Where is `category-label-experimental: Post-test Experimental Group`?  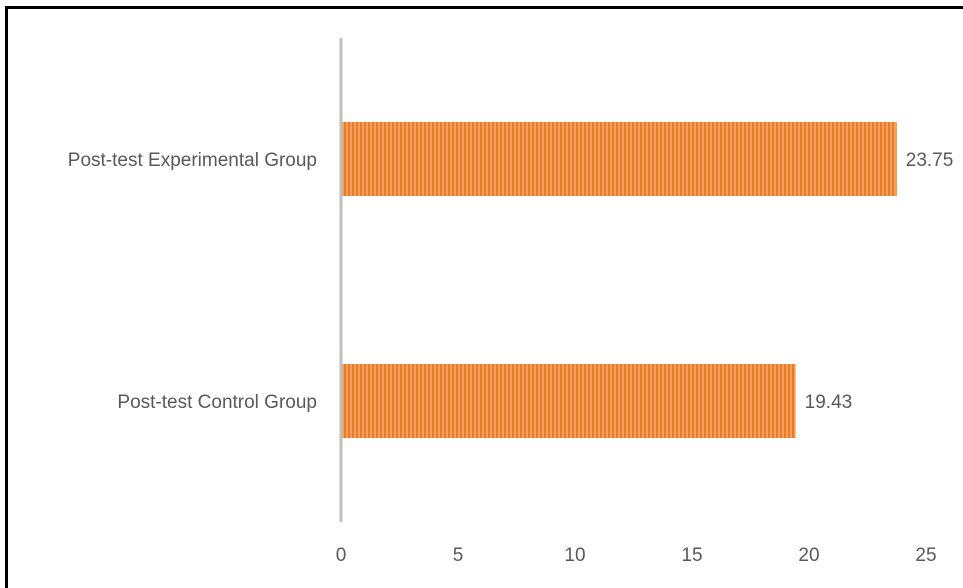 category-label-experimental: Post-test Experimental Group is located at coordinates (192, 160).